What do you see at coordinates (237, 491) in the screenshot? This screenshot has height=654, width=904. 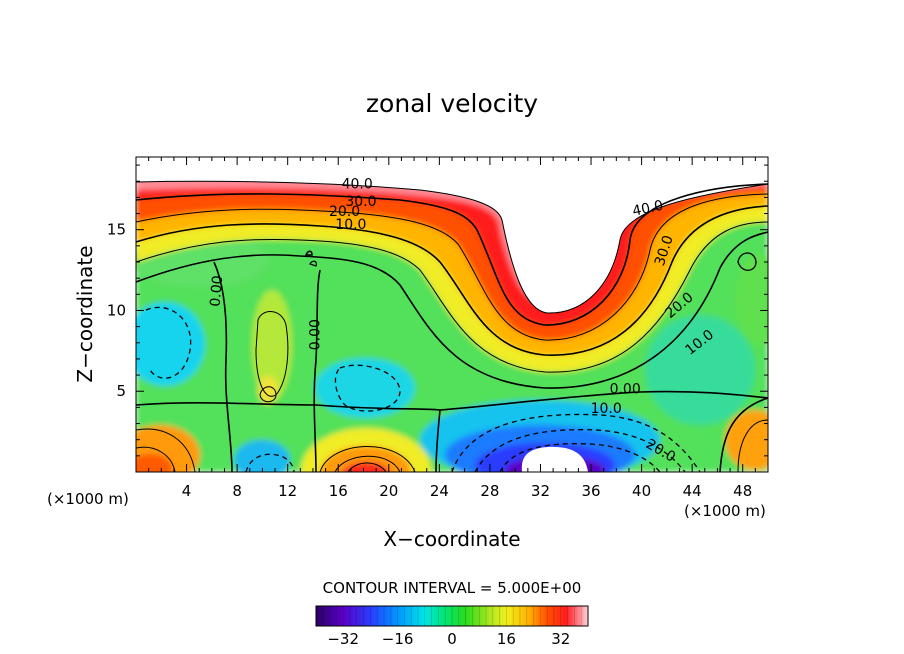 I see `x-tick-label: 8` at bounding box center [237, 491].